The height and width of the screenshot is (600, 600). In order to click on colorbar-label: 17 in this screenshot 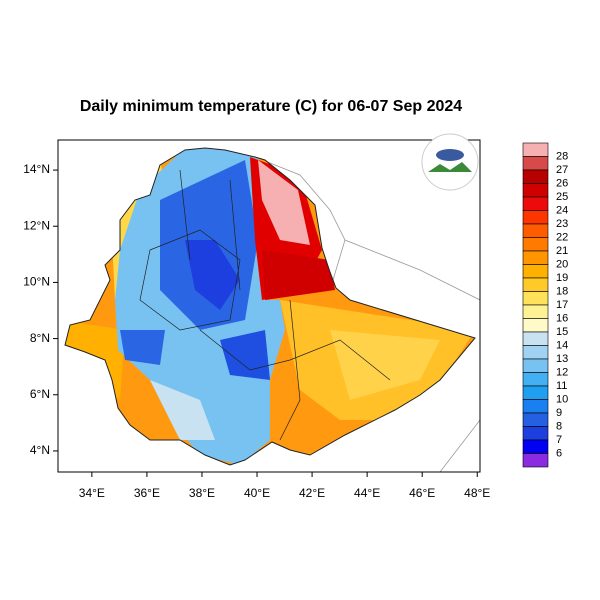, I will do `click(562, 305)`.